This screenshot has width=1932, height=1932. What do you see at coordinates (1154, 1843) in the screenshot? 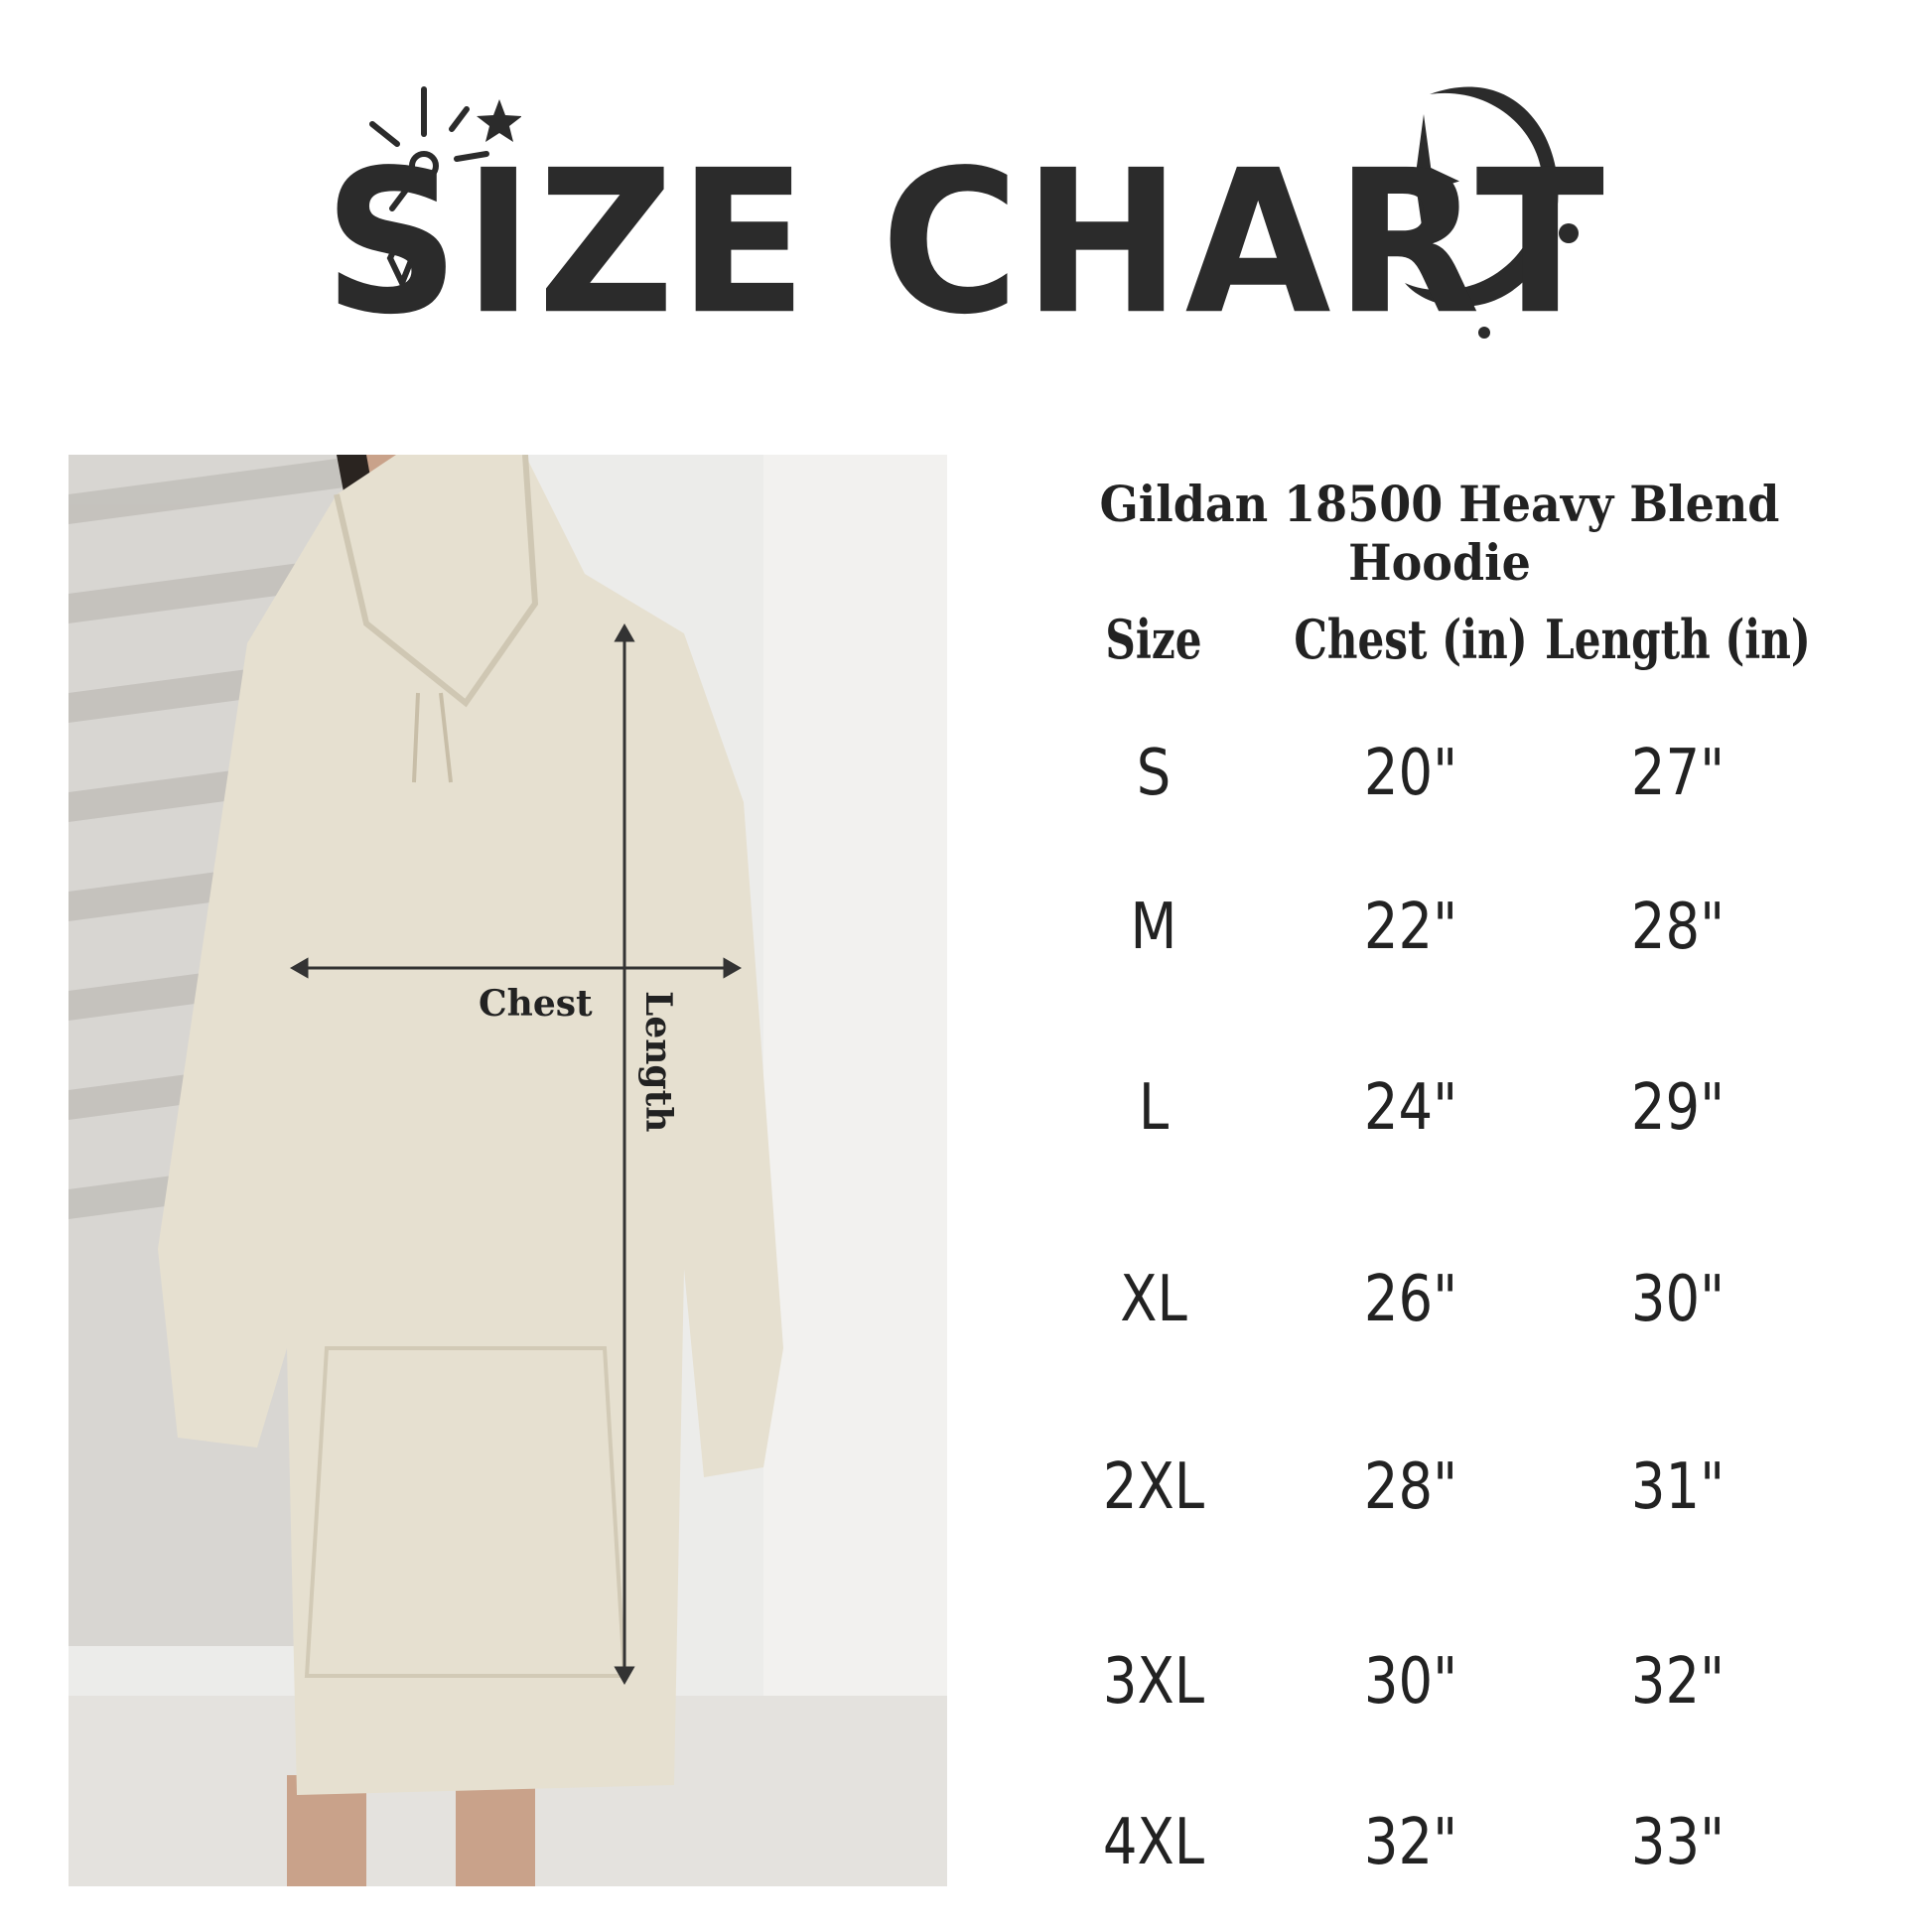
I see `cell-size: 4XL` at bounding box center [1154, 1843].